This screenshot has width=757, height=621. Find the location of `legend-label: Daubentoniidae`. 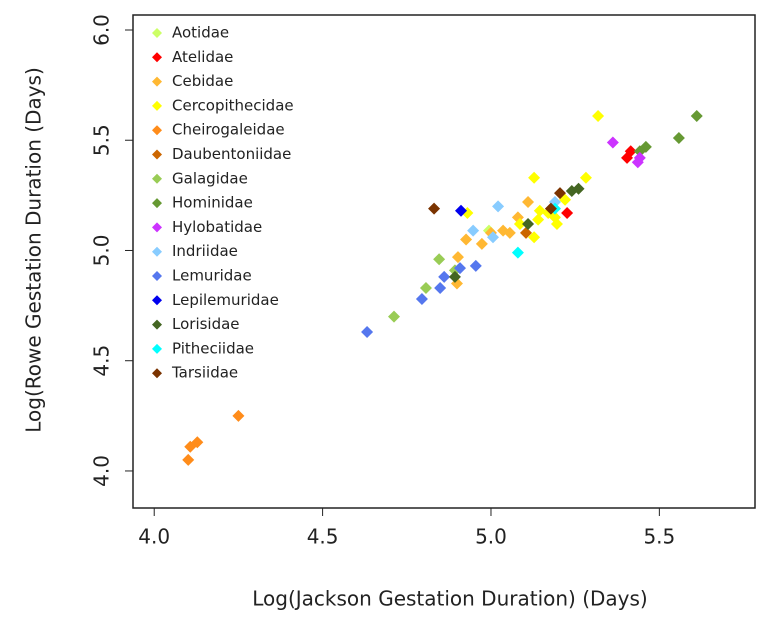

legend-label: Daubentoniidae is located at coordinates (231, 154).